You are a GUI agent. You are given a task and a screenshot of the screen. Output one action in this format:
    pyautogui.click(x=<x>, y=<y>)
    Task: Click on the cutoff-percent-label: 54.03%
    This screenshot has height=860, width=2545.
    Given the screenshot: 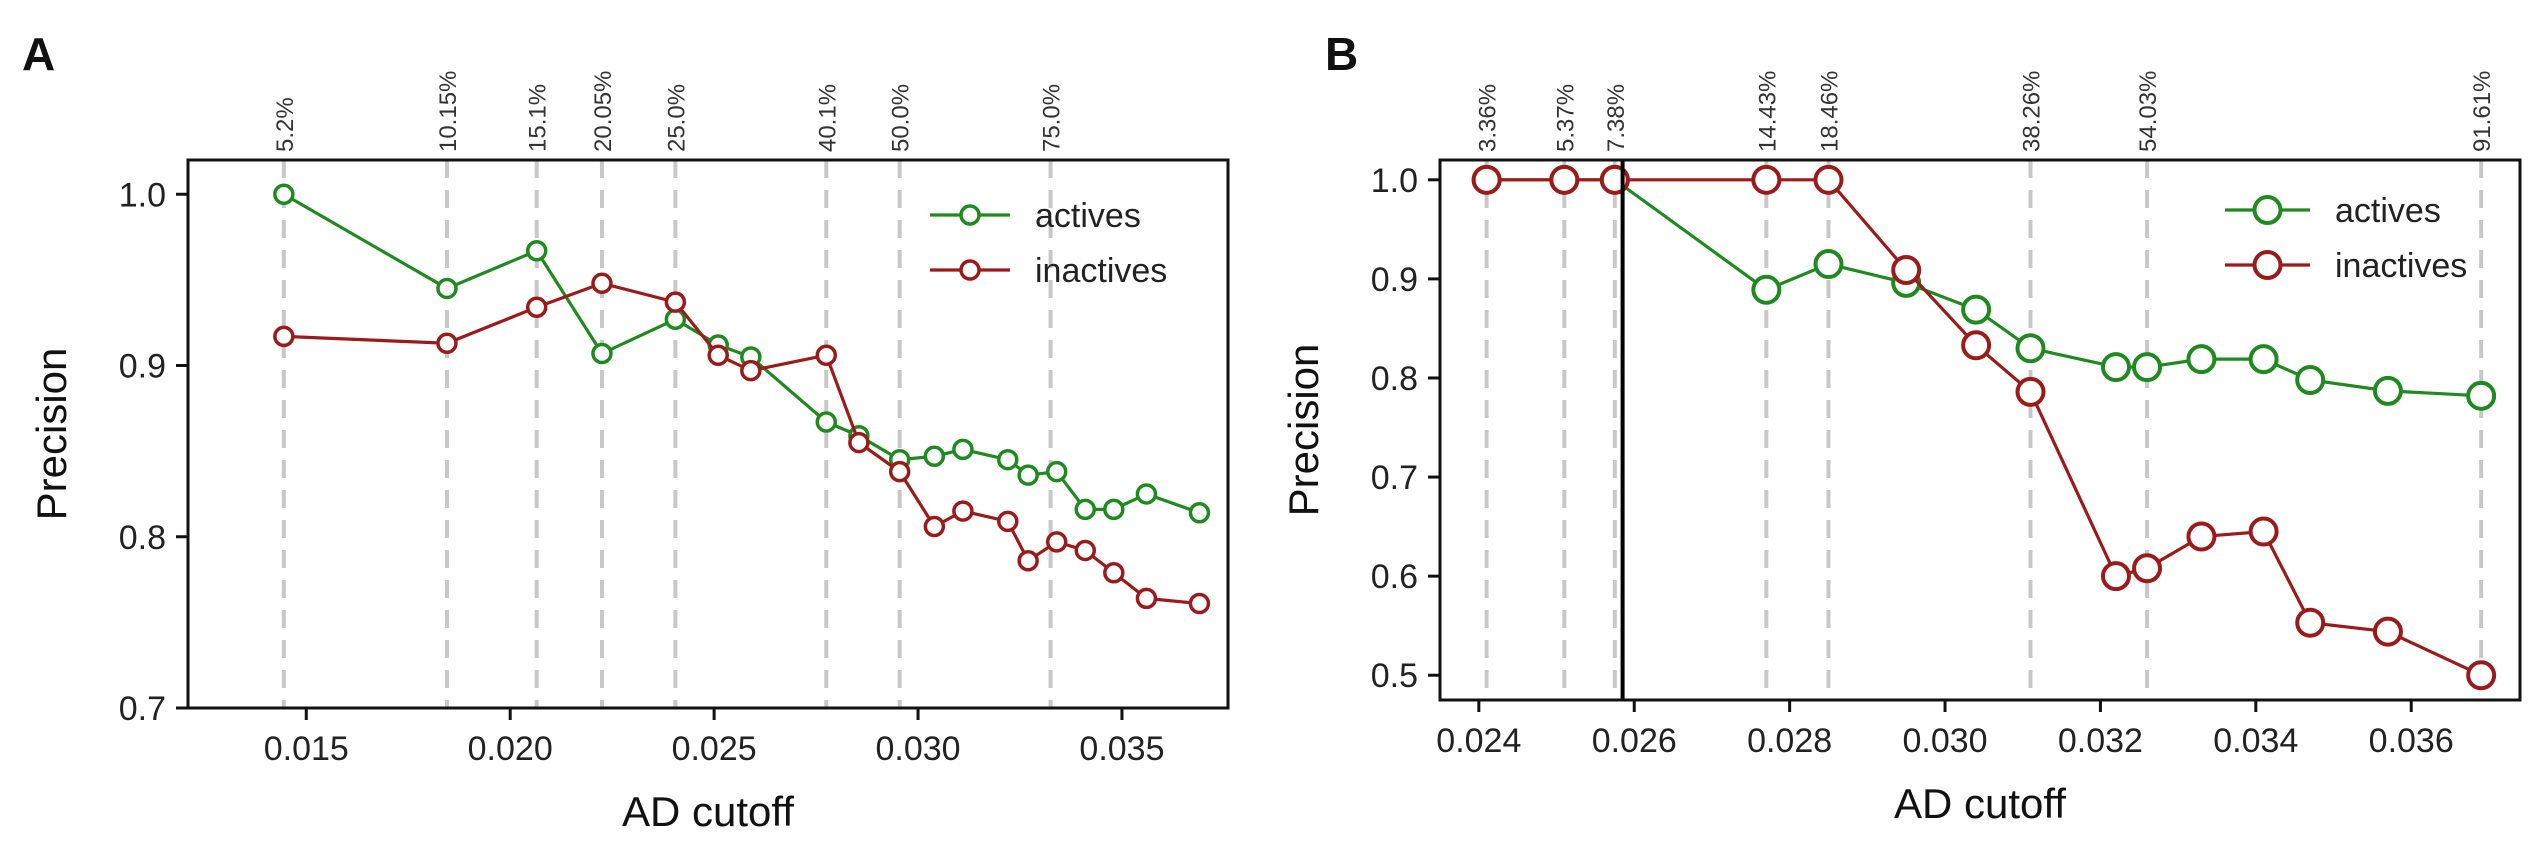 What is the action you would take?
    pyautogui.click(x=2148, y=111)
    